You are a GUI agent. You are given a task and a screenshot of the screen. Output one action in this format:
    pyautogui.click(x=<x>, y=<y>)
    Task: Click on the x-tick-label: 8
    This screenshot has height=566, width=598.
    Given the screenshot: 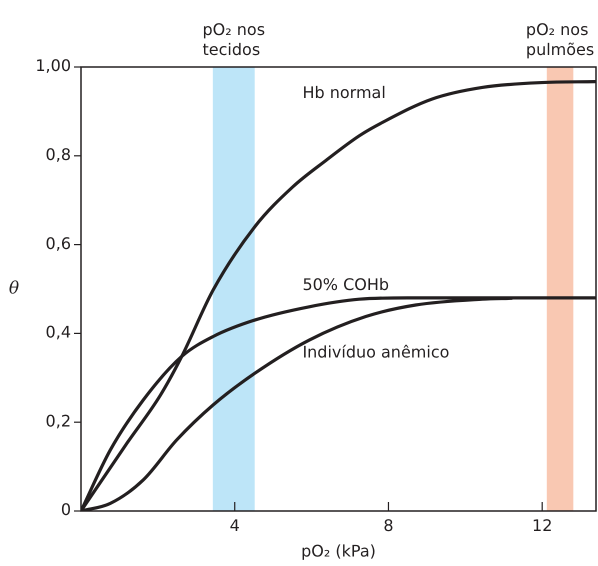 What is the action you would take?
    pyautogui.click(x=388, y=525)
    